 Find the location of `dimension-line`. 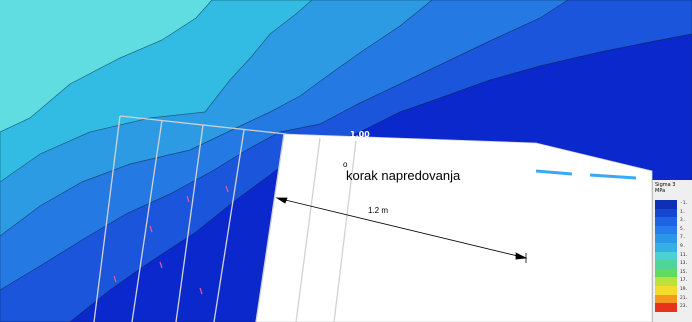

dimension-line is located at coordinates (401, 230).